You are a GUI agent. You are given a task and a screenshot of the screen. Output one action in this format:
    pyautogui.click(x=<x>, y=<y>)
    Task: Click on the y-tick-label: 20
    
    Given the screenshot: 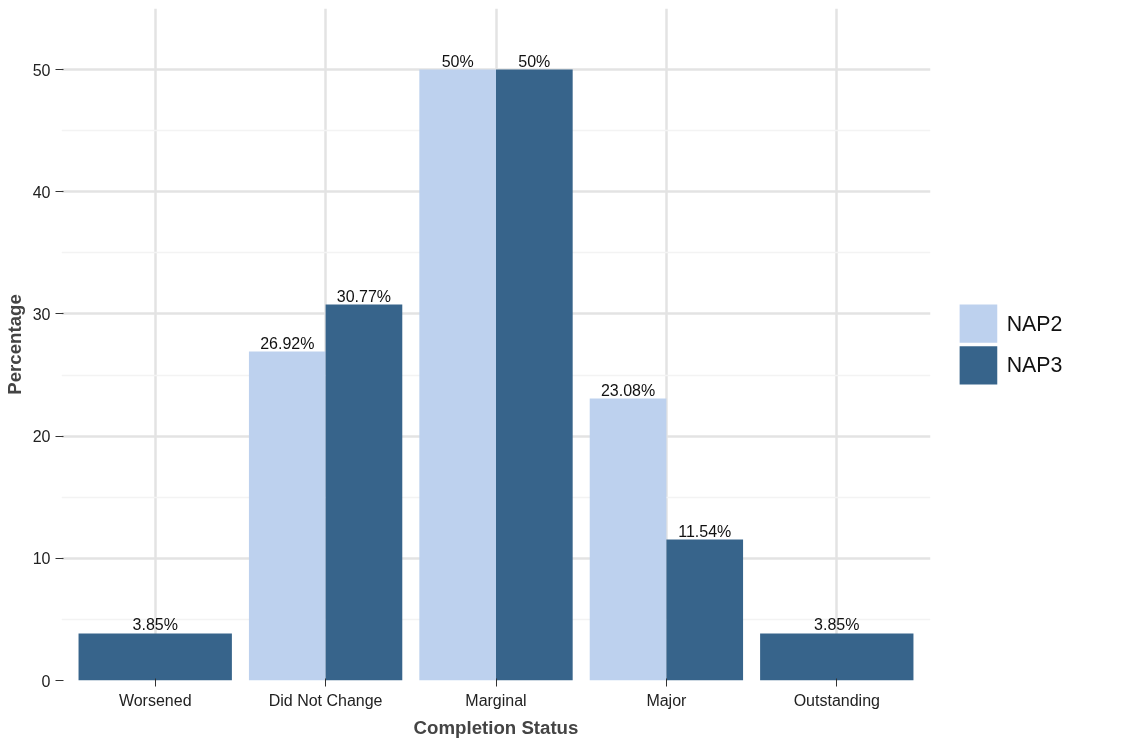 What is the action you would take?
    pyautogui.click(x=41, y=437)
    